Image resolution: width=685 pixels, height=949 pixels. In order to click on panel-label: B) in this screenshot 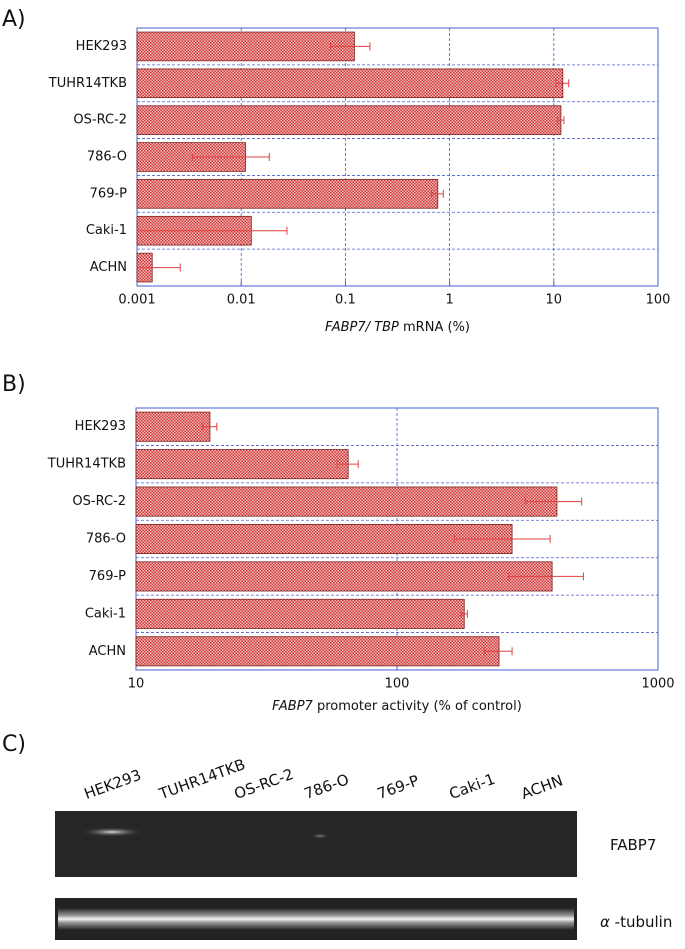, I will do `click(14, 384)`.